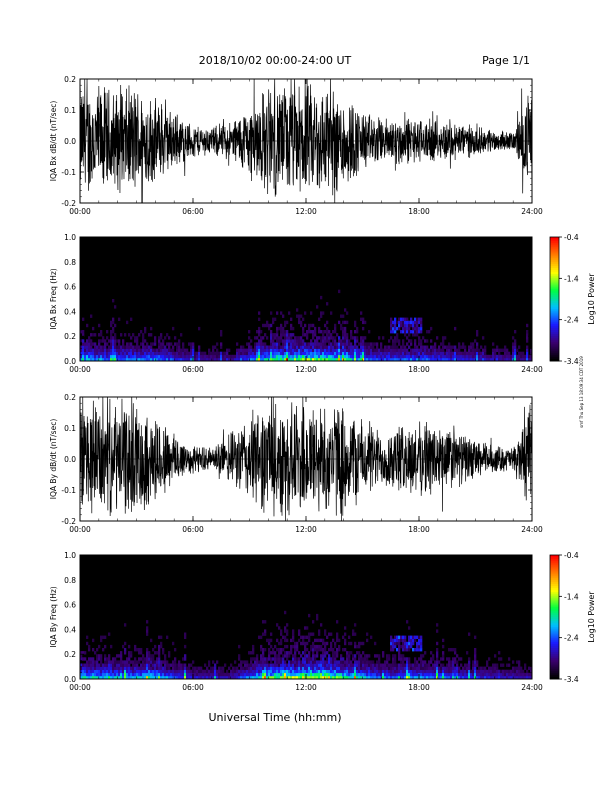  What do you see at coordinates (419, 529) in the screenshot?
I see `x-tick-label: 18:00` at bounding box center [419, 529].